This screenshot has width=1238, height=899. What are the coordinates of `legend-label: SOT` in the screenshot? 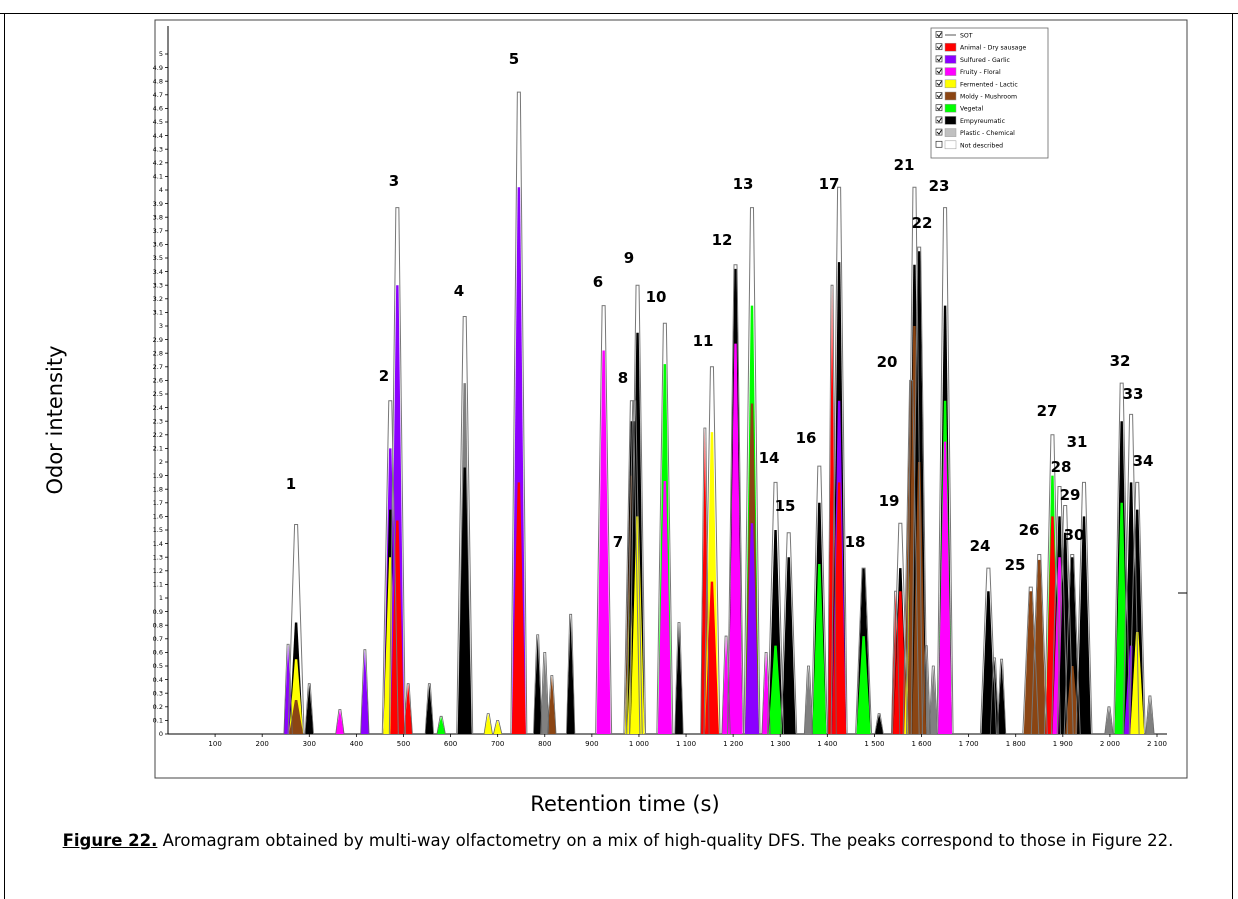 It's located at (966, 36).